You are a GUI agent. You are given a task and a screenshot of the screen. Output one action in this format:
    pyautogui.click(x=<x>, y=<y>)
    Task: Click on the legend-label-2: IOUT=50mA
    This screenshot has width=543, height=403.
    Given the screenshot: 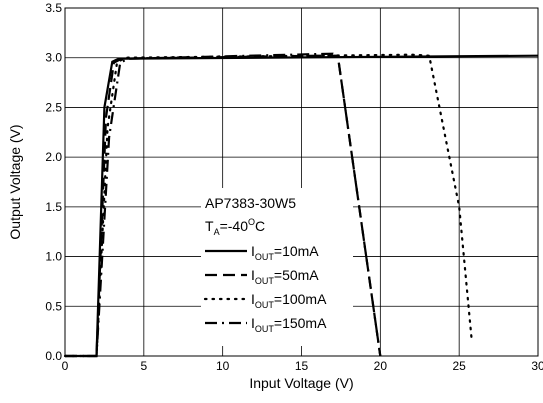 What is the action you would take?
    pyautogui.click(x=285, y=276)
    